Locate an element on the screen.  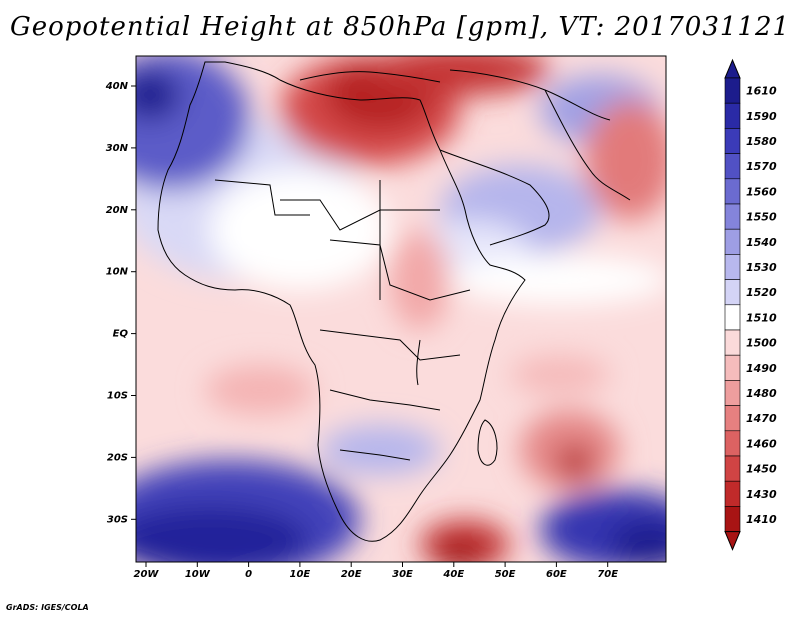
colorbar-label: 1610 is located at coordinates (761, 91).